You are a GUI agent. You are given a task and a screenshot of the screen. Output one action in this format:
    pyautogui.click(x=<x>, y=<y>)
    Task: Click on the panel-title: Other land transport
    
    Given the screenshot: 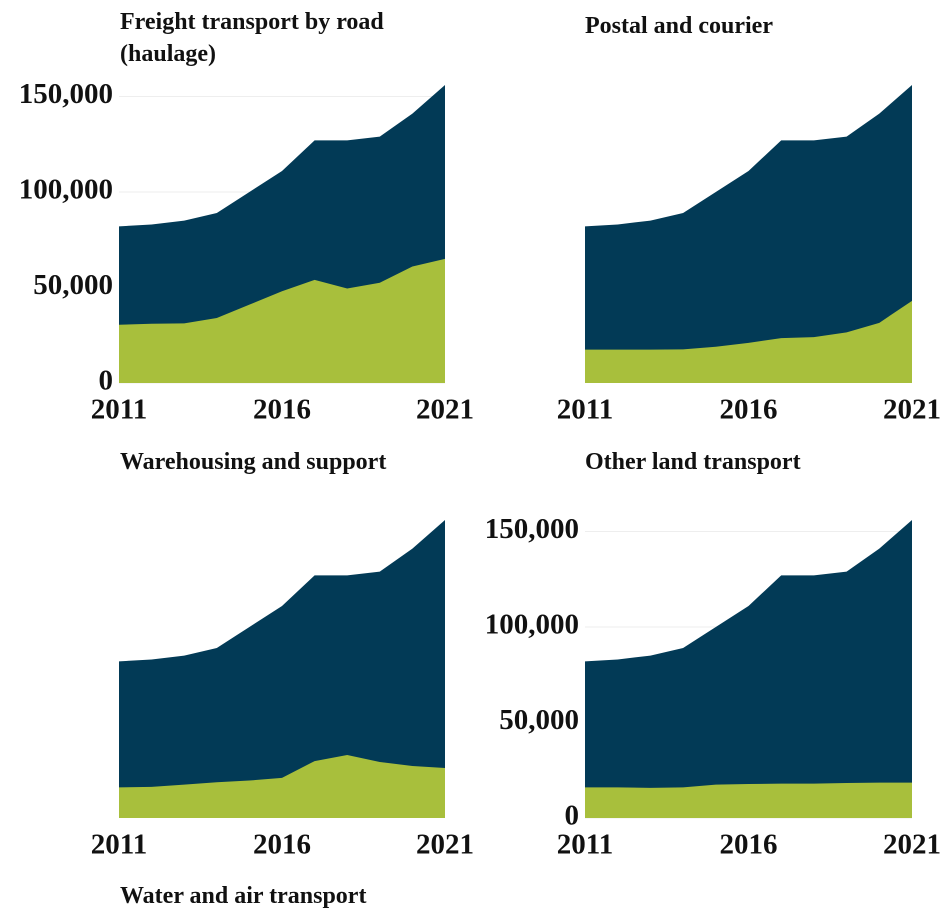 What is the action you would take?
    pyautogui.click(x=693, y=462)
    